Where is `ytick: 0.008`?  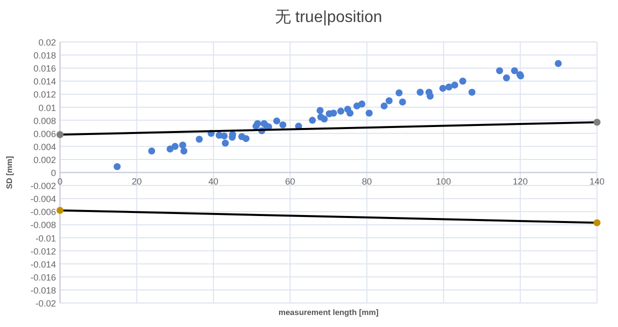 ytick: 0.008 is located at coordinates (44, 121).